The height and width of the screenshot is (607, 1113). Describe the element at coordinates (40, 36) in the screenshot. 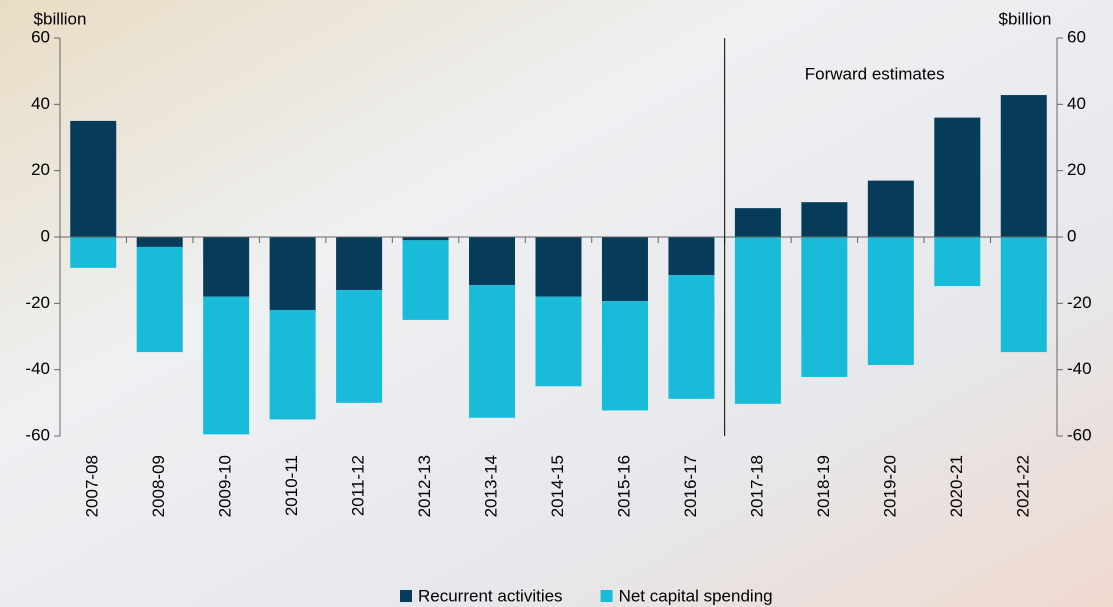

I see `y-tick-label: 60` at that location.